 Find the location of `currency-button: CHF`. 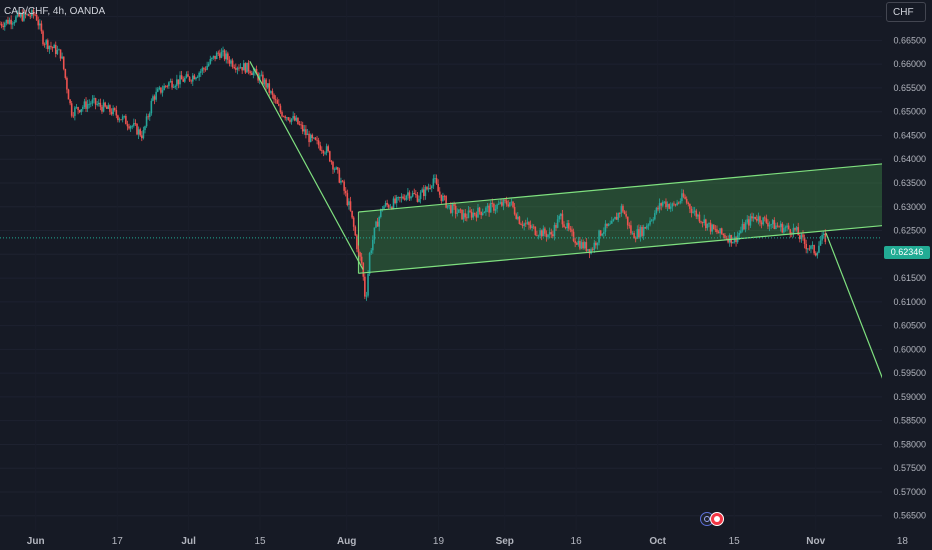

currency-button: CHF is located at coordinates (906, 12).